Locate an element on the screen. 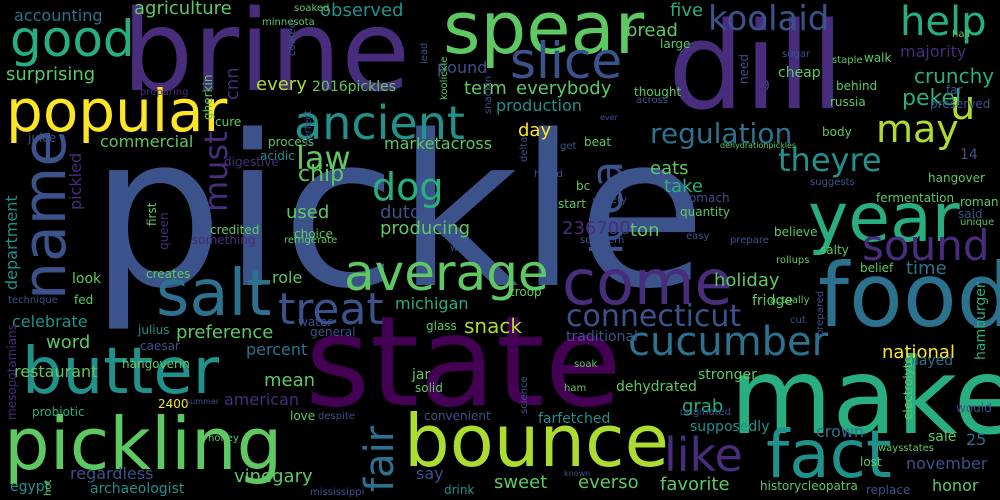  word-process: process is located at coordinates (291, 142).